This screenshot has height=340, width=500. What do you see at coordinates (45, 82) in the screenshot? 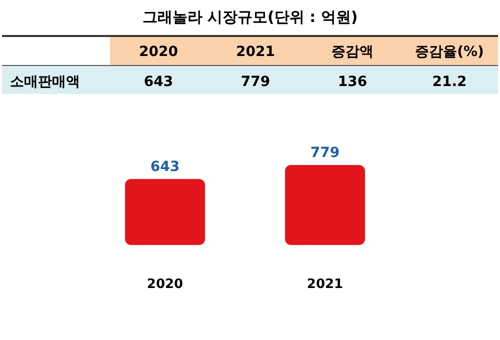
I see `text: 소매판매액` at bounding box center [45, 82].